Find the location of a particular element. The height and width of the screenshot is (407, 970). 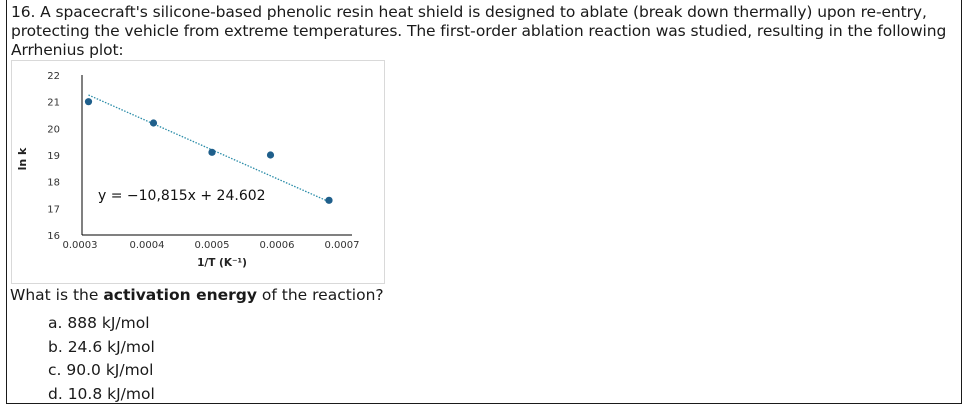

x-tick-label: 0.0004 is located at coordinates (147, 245).